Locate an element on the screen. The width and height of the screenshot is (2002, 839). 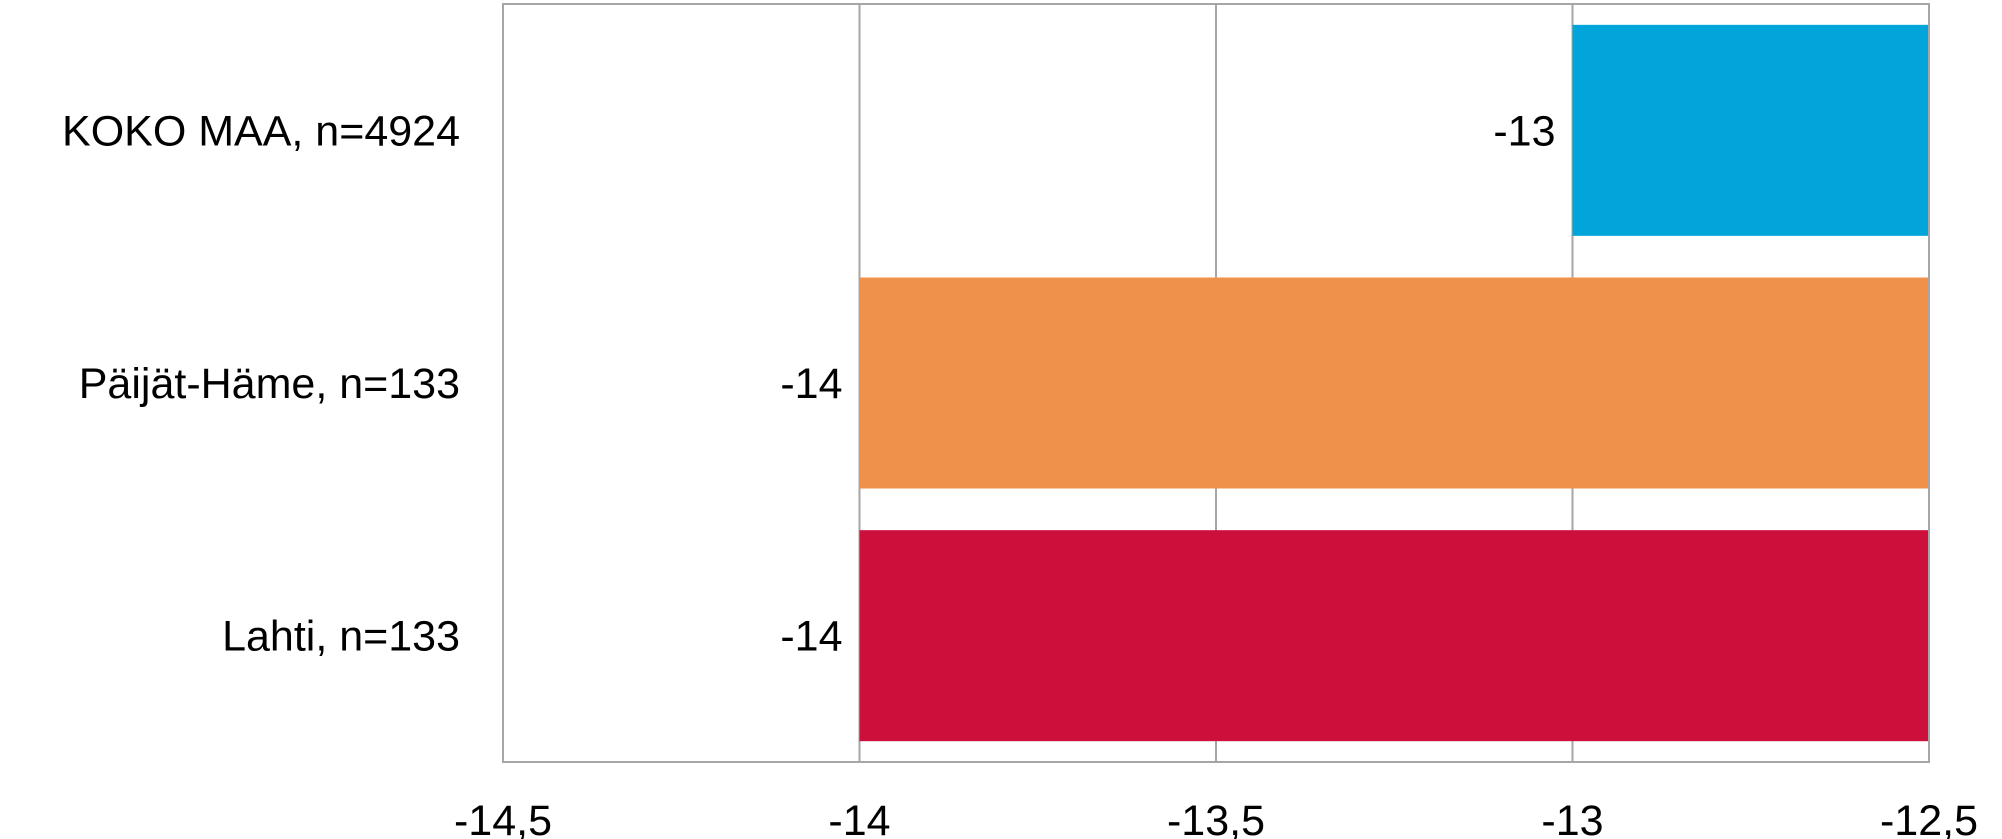
x-tick-label: -12,5 is located at coordinates (1929, 818).